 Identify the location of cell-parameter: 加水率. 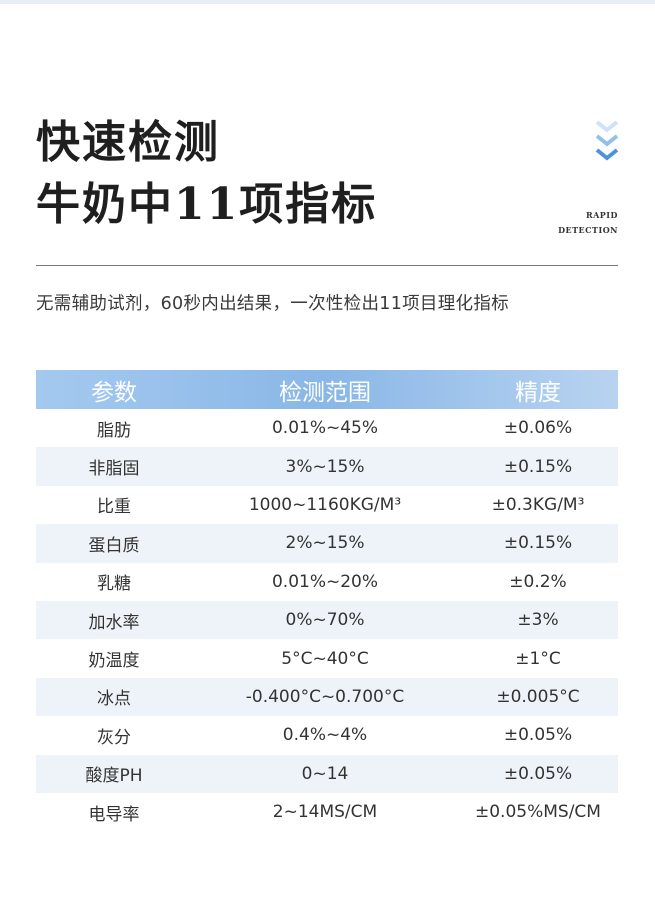
(114, 622).